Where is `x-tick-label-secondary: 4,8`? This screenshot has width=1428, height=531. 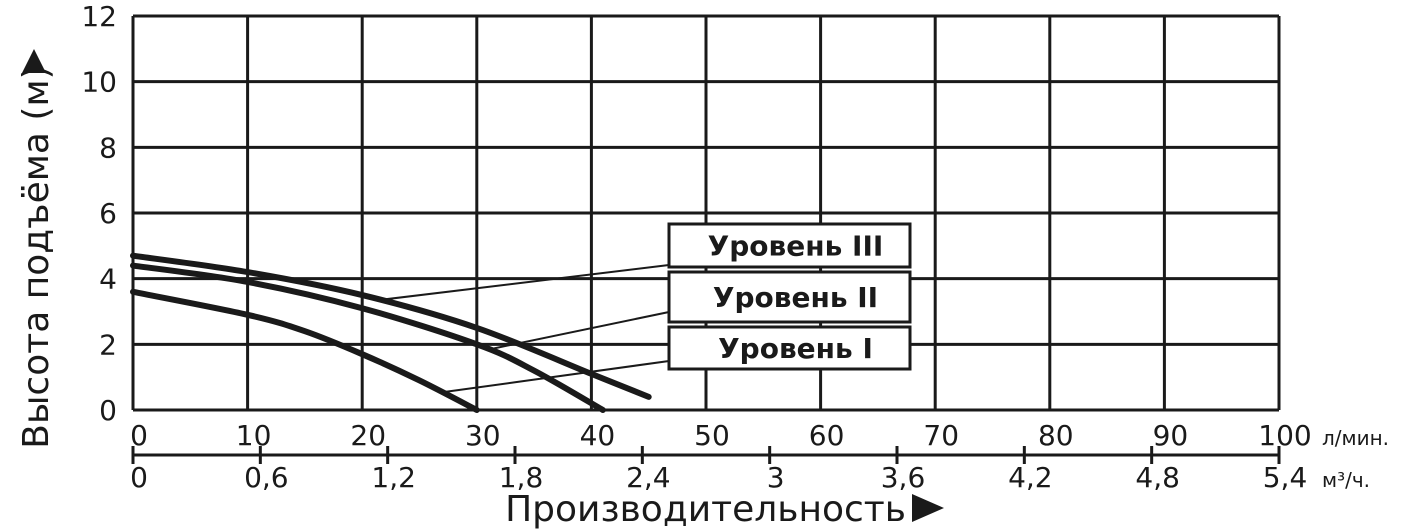
x-tick-label-secondary: 4,8 is located at coordinates (1157, 477).